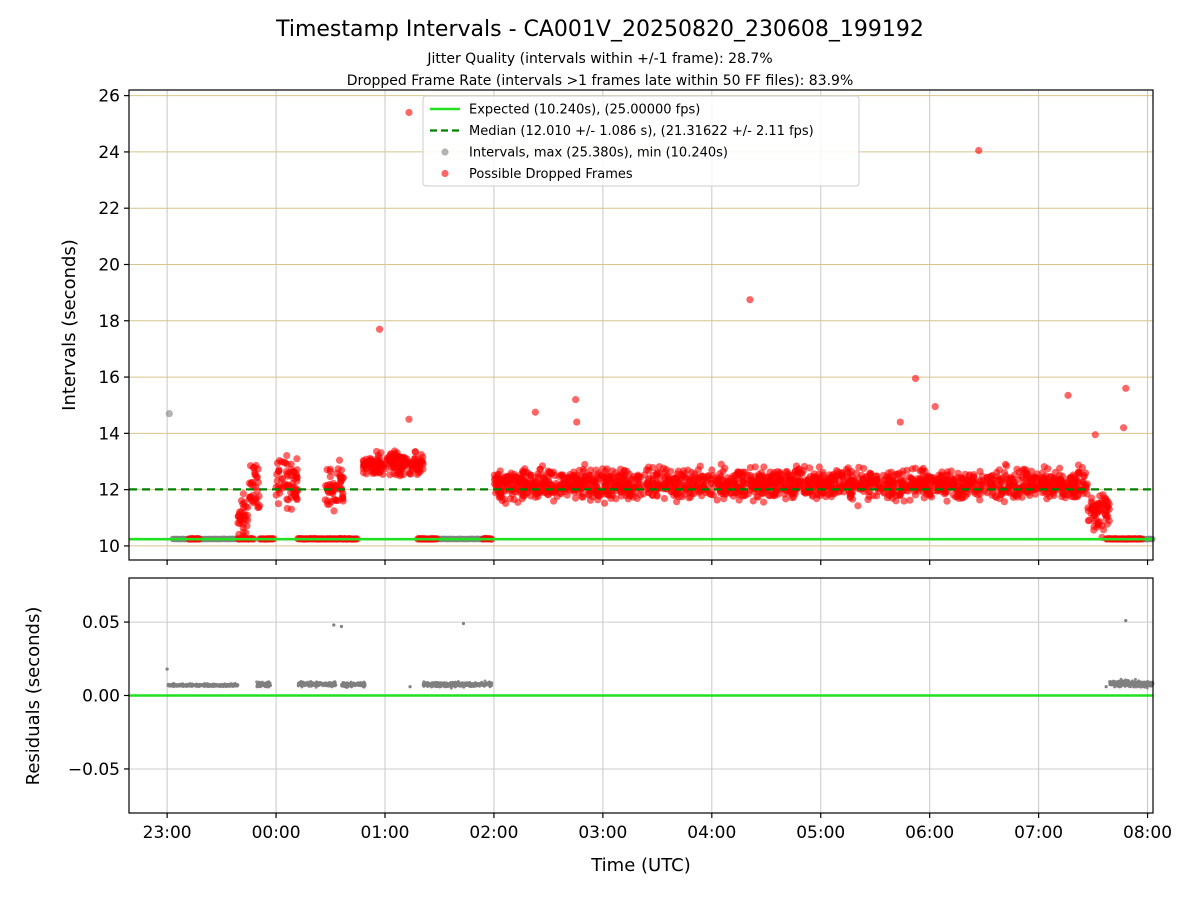 This screenshot has width=1200, height=900. I want to click on intervals-y-axis-label: Intervals (seconds), so click(69, 325).